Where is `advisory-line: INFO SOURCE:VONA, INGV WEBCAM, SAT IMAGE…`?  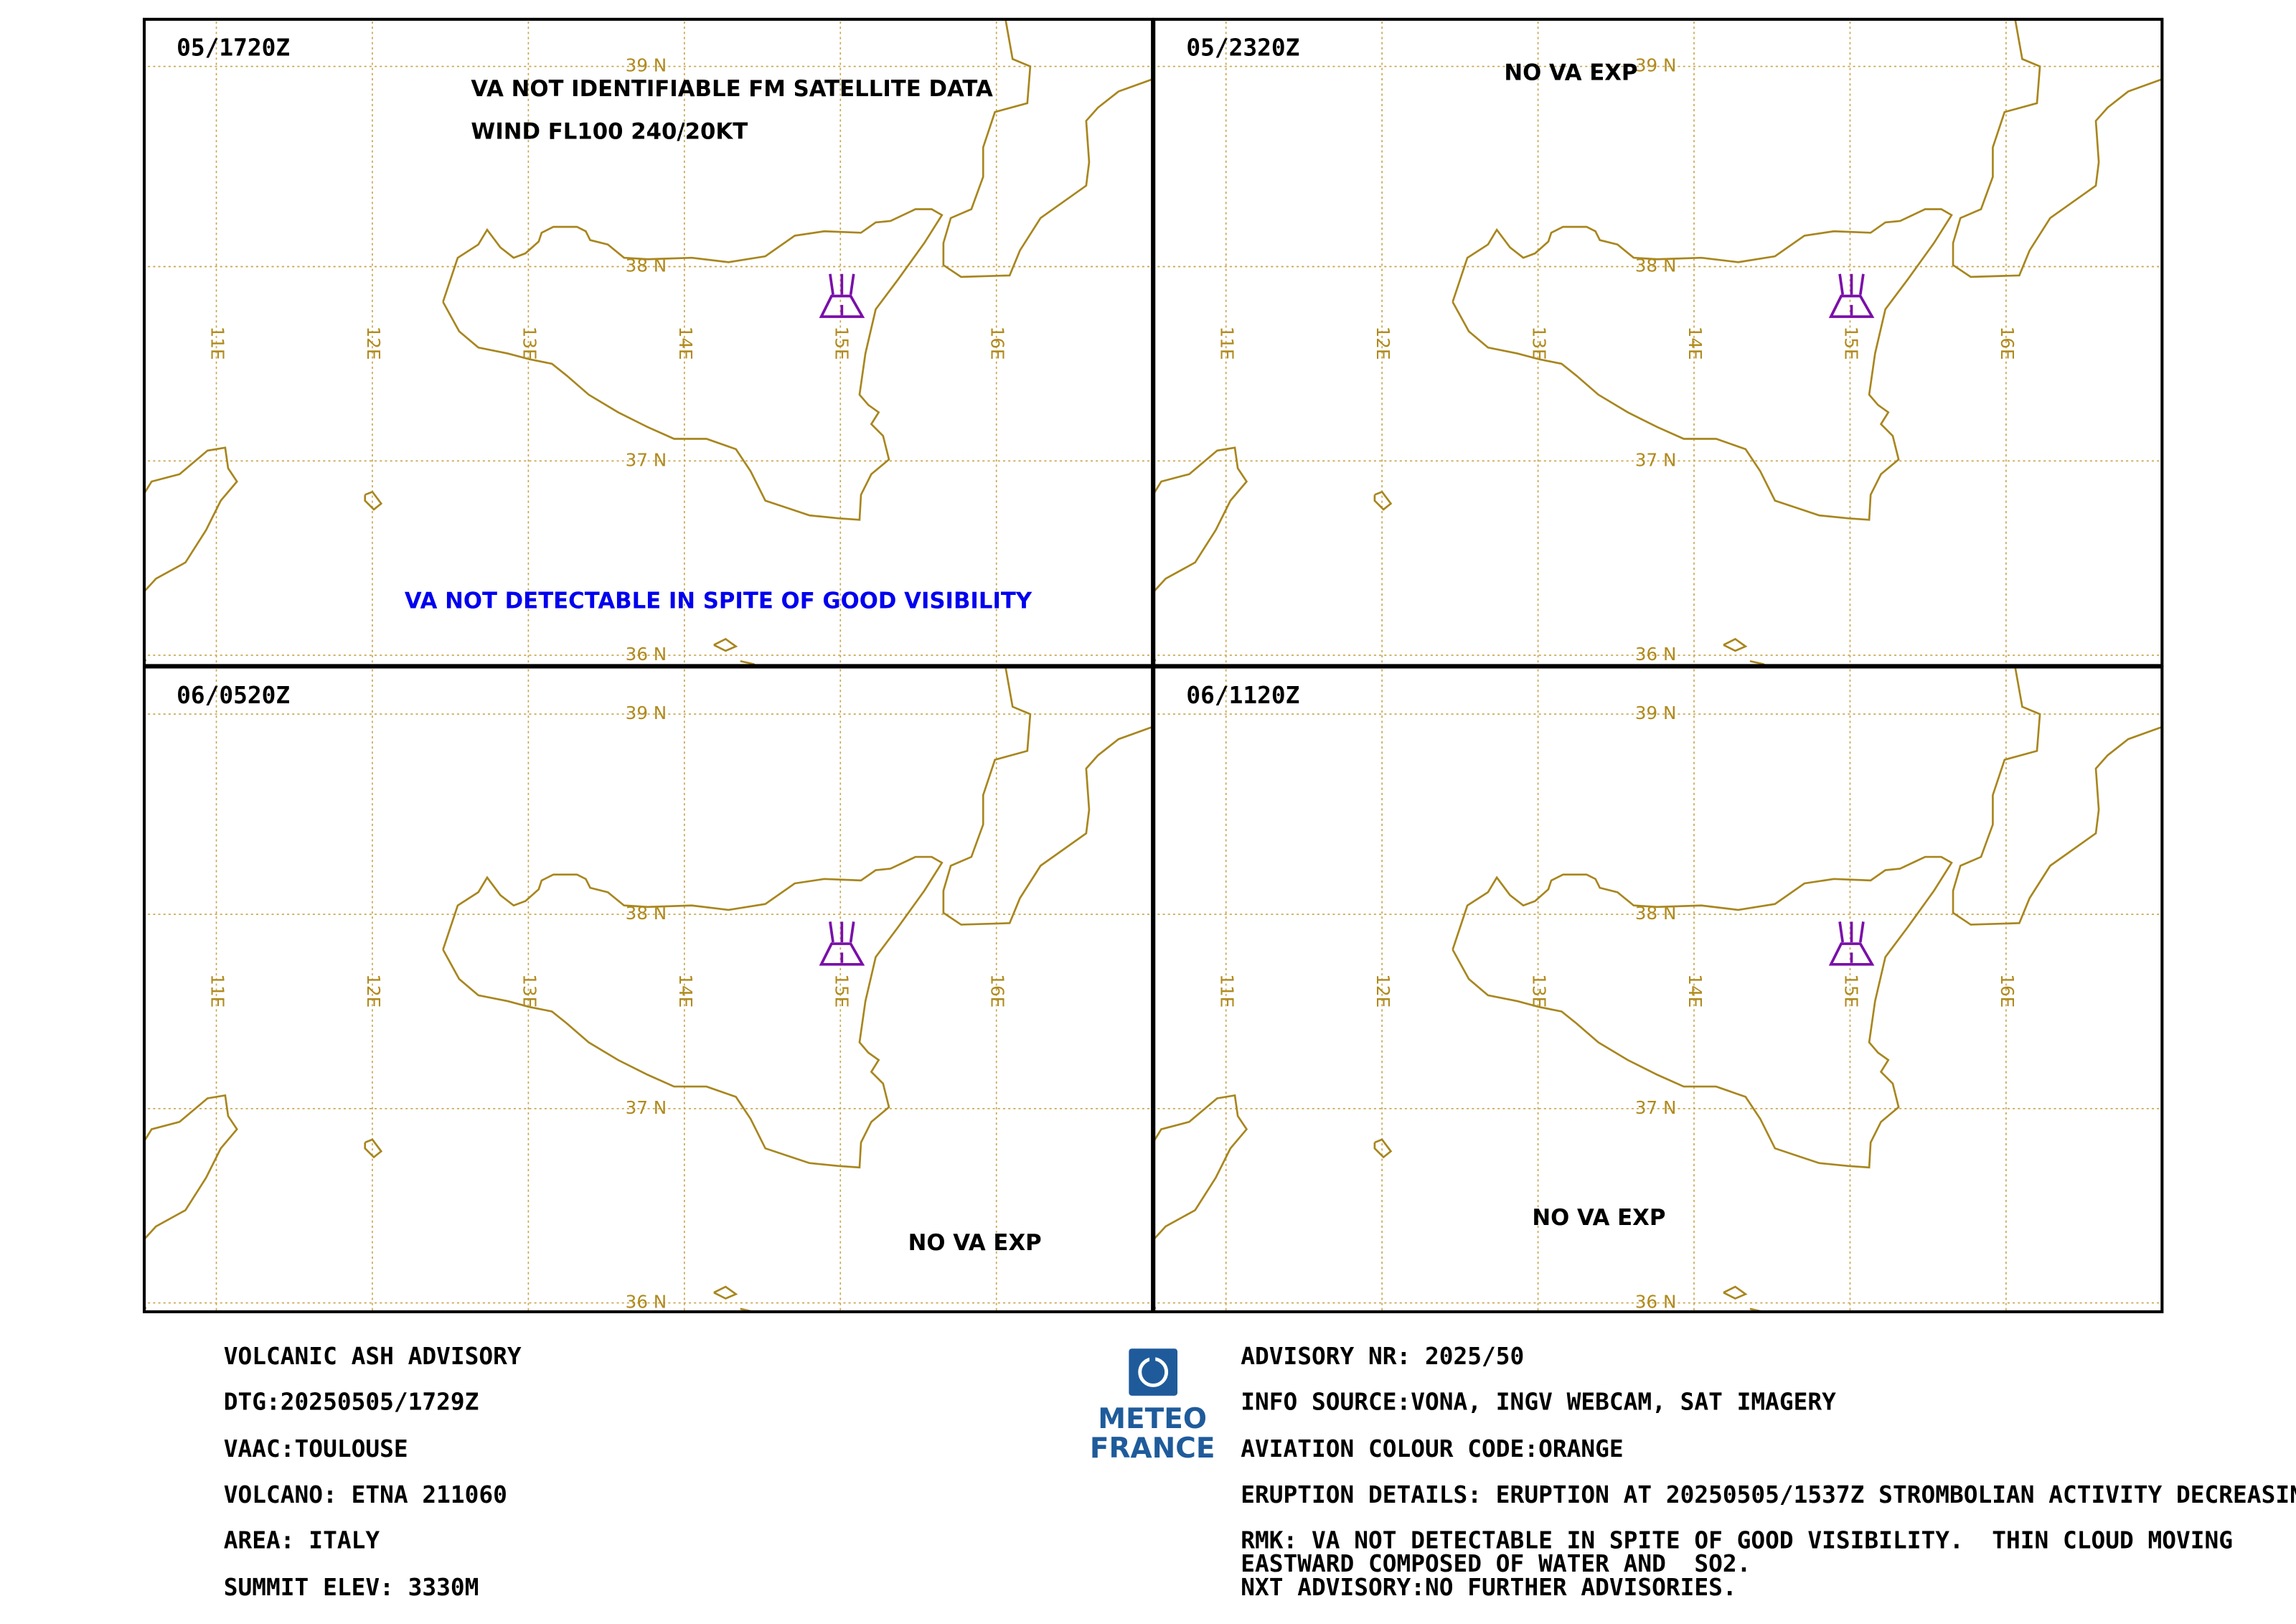
advisory-line: INFO SOURCE:VONA, INGV WEBCAM, SAT IMAGE… is located at coordinates (1538, 1402).